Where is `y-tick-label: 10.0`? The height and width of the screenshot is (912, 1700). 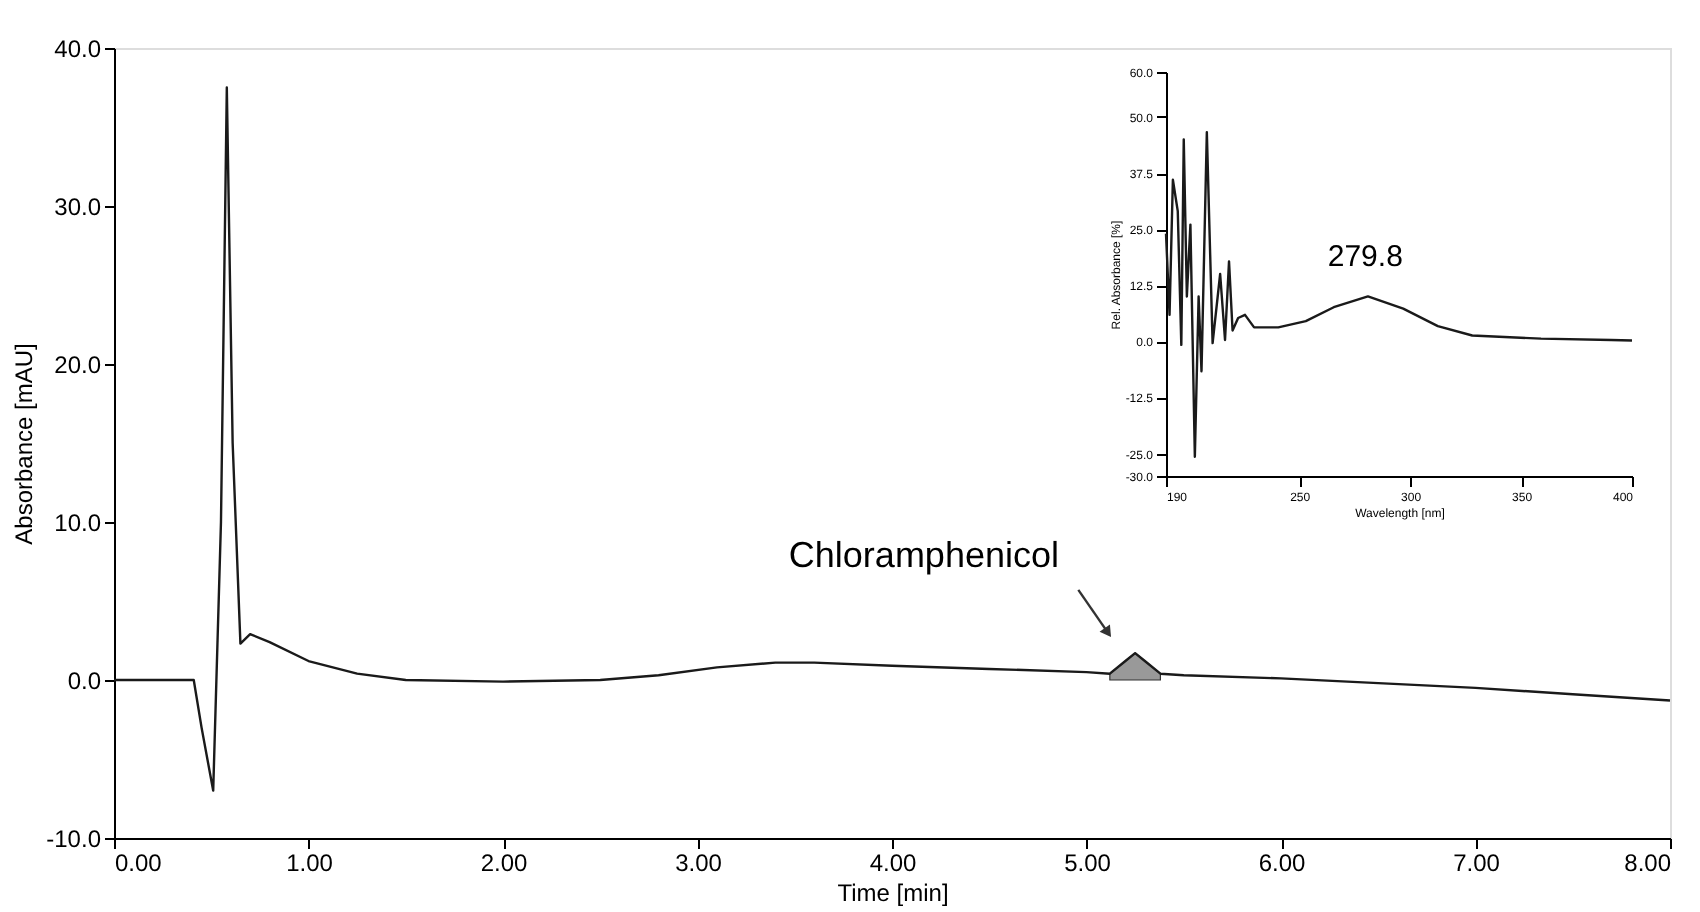
y-tick-label: 10.0 is located at coordinates (78, 523).